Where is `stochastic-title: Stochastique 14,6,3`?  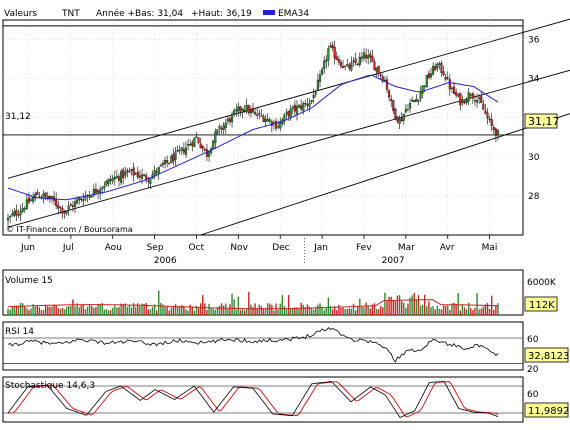
stochastic-title: Stochastique 14,6,3 is located at coordinates (50, 386).